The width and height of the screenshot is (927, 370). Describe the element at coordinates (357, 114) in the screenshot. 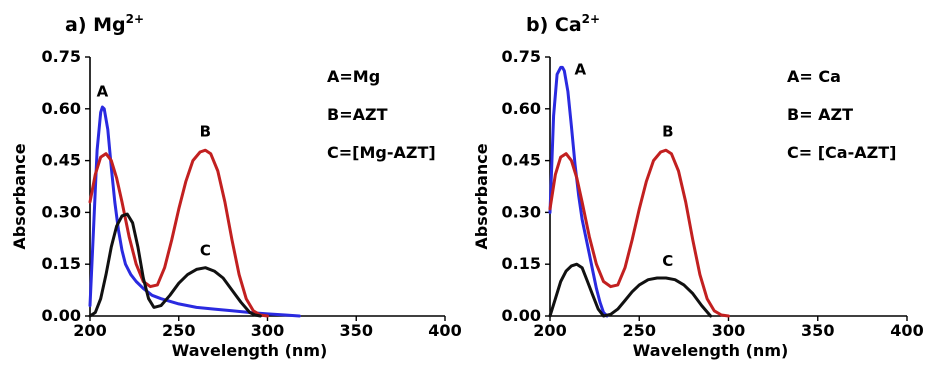

I see `legend-entry: B=AZT` at that location.